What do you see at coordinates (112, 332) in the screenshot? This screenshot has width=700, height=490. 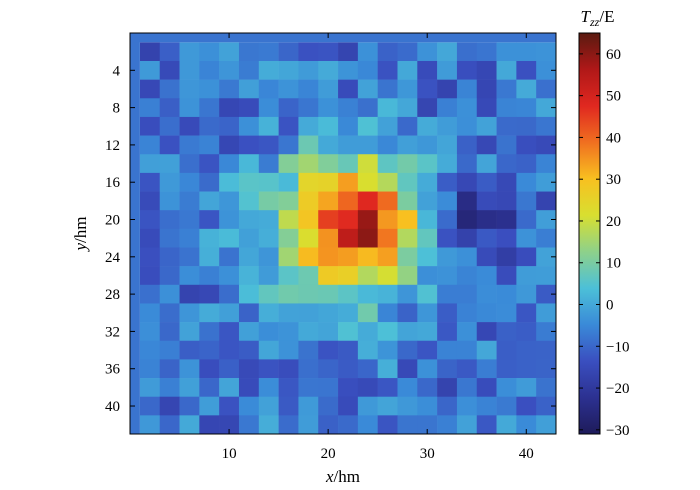 I see `y-tick-label: 32` at bounding box center [112, 332].